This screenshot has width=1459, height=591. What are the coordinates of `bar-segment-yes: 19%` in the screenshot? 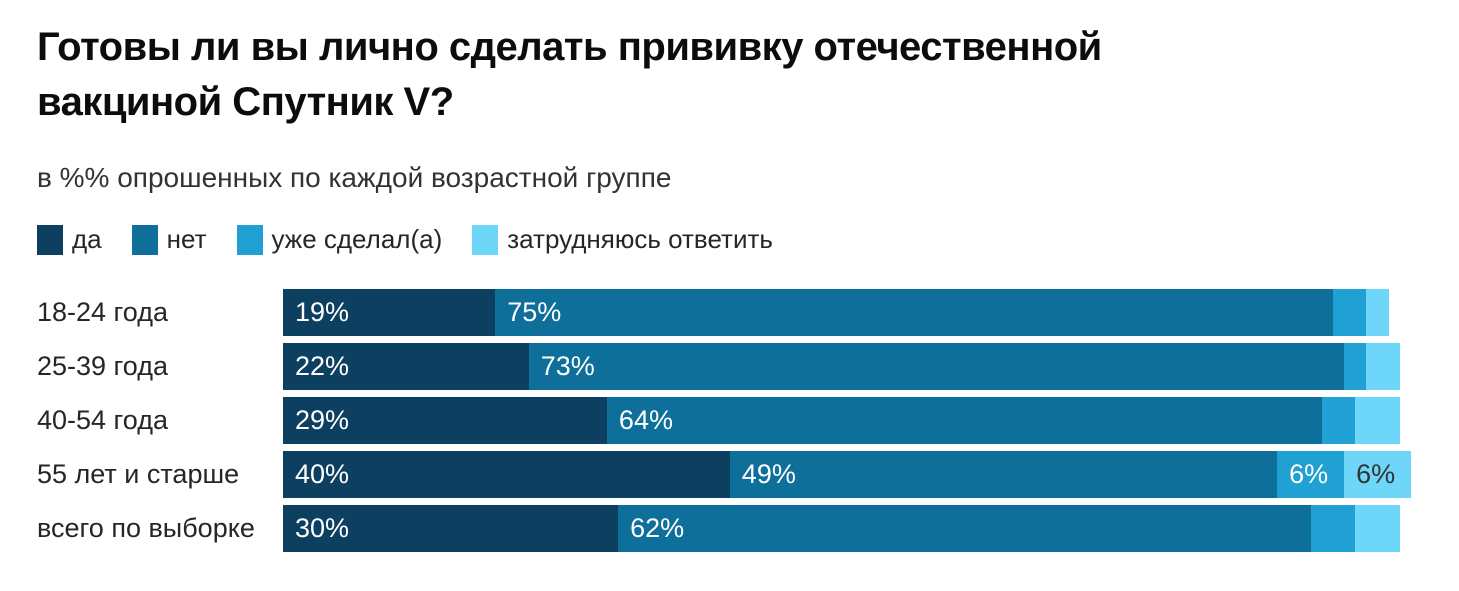 It's located at (389, 312).